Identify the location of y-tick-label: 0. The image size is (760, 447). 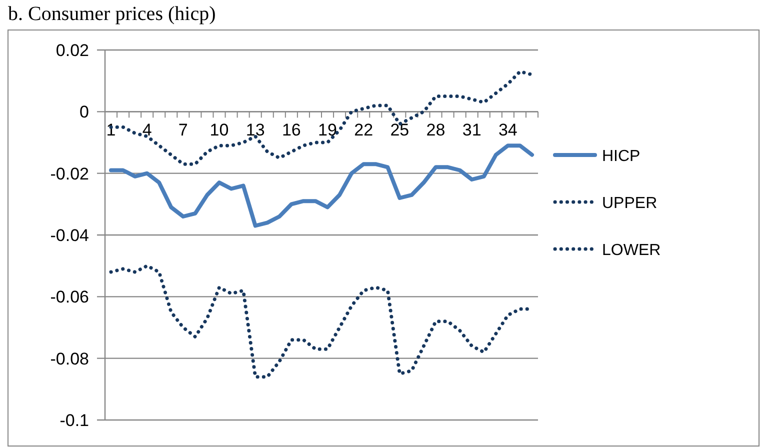
(84, 112).